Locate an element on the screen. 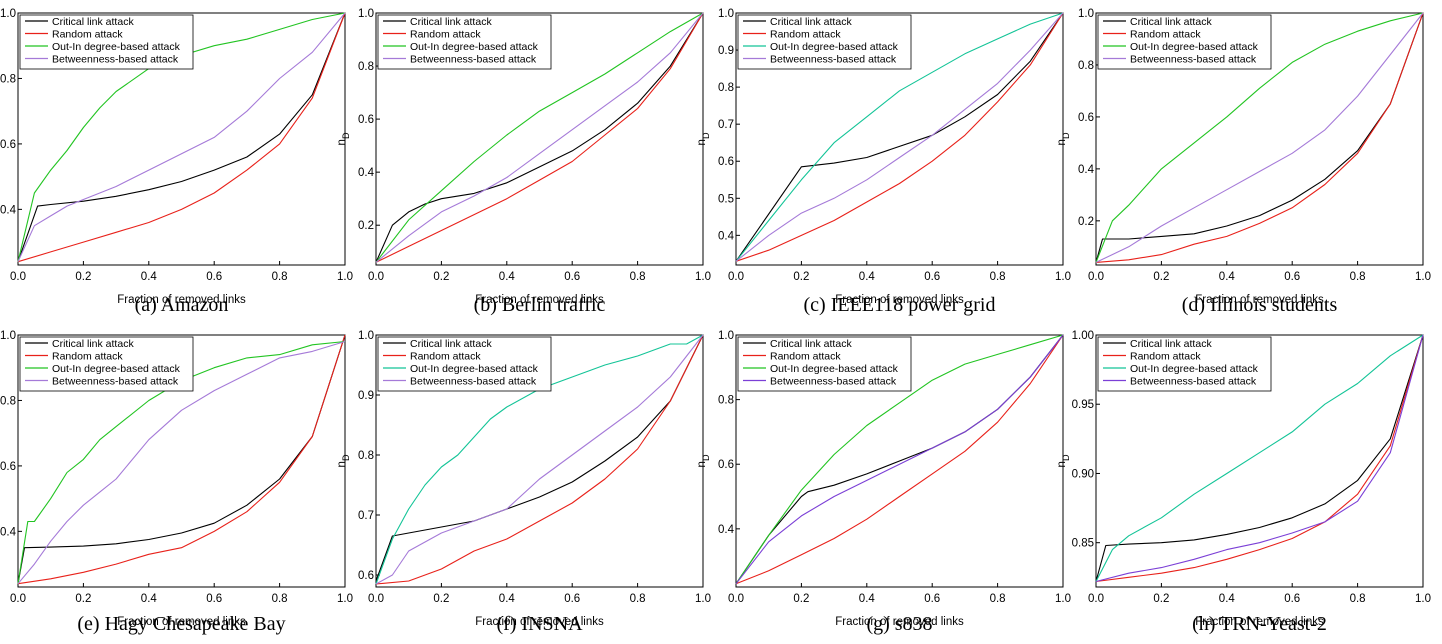  y-tick-label: 0.85 is located at coordinates (1083, 544).